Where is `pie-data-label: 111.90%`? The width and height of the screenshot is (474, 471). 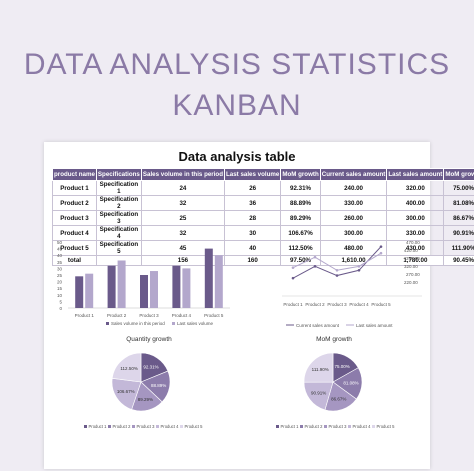 pie-data-label: 111.90% is located at coordinates (320, 369).